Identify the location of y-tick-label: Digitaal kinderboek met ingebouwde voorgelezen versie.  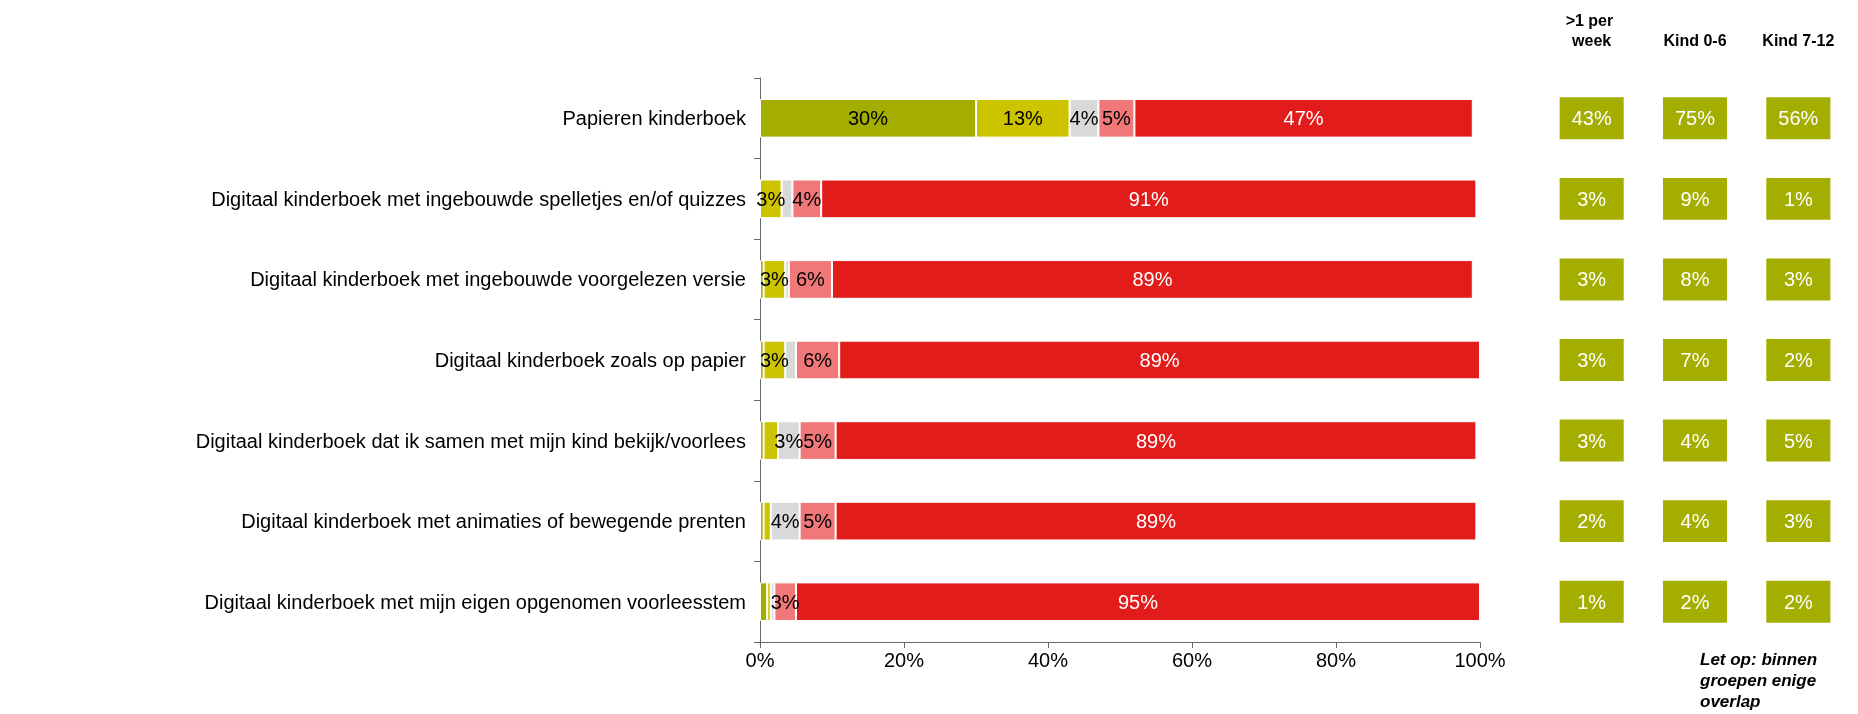
(498, 279).